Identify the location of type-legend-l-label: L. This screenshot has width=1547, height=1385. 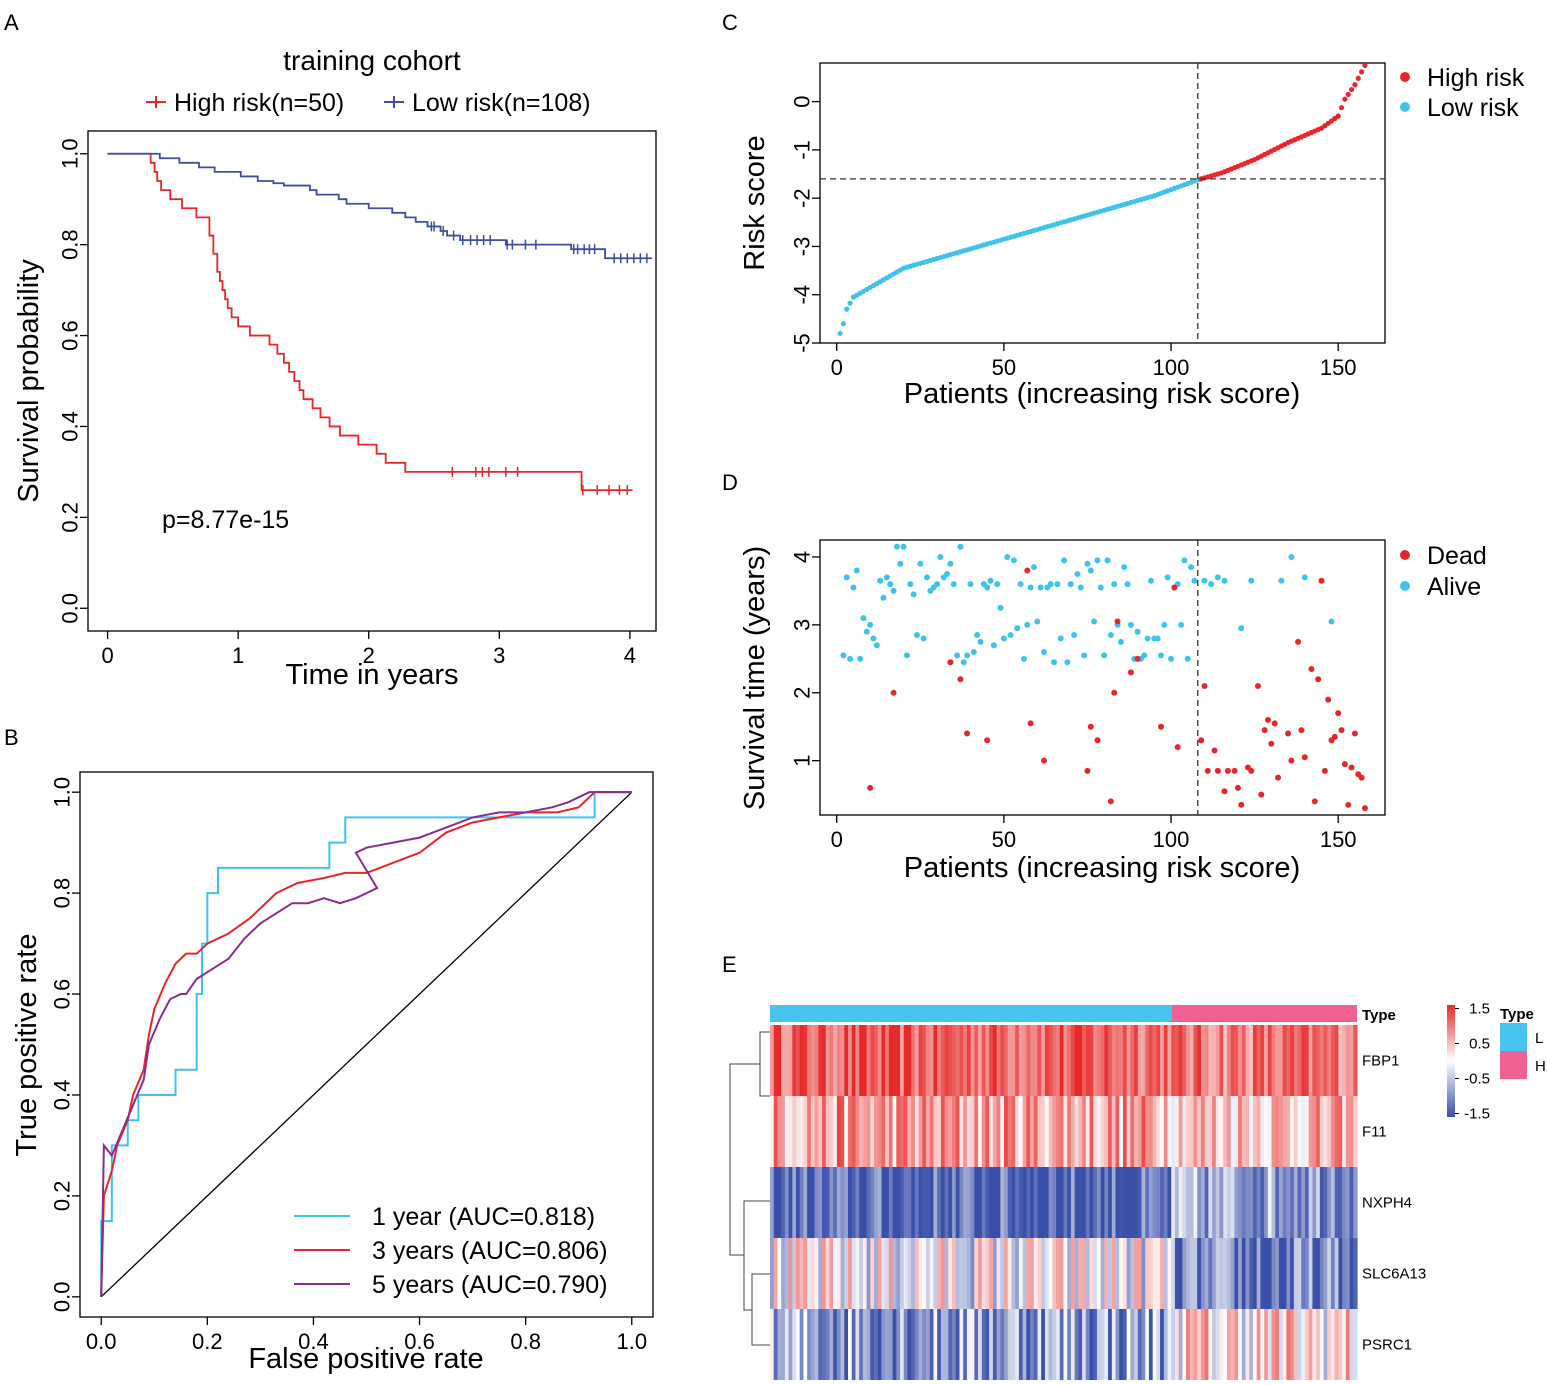
(1539, 1038).